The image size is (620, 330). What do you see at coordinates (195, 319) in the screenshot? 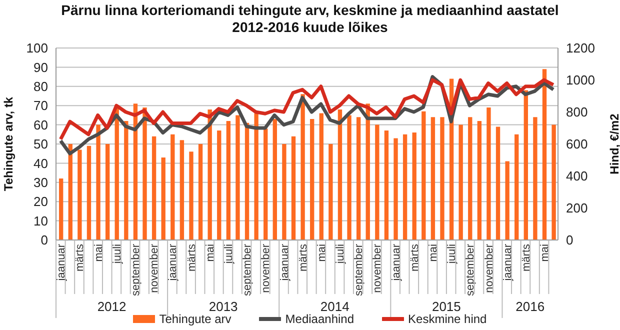
I see `legend-label: Tehingute arv` at bounding box center [195, 319].